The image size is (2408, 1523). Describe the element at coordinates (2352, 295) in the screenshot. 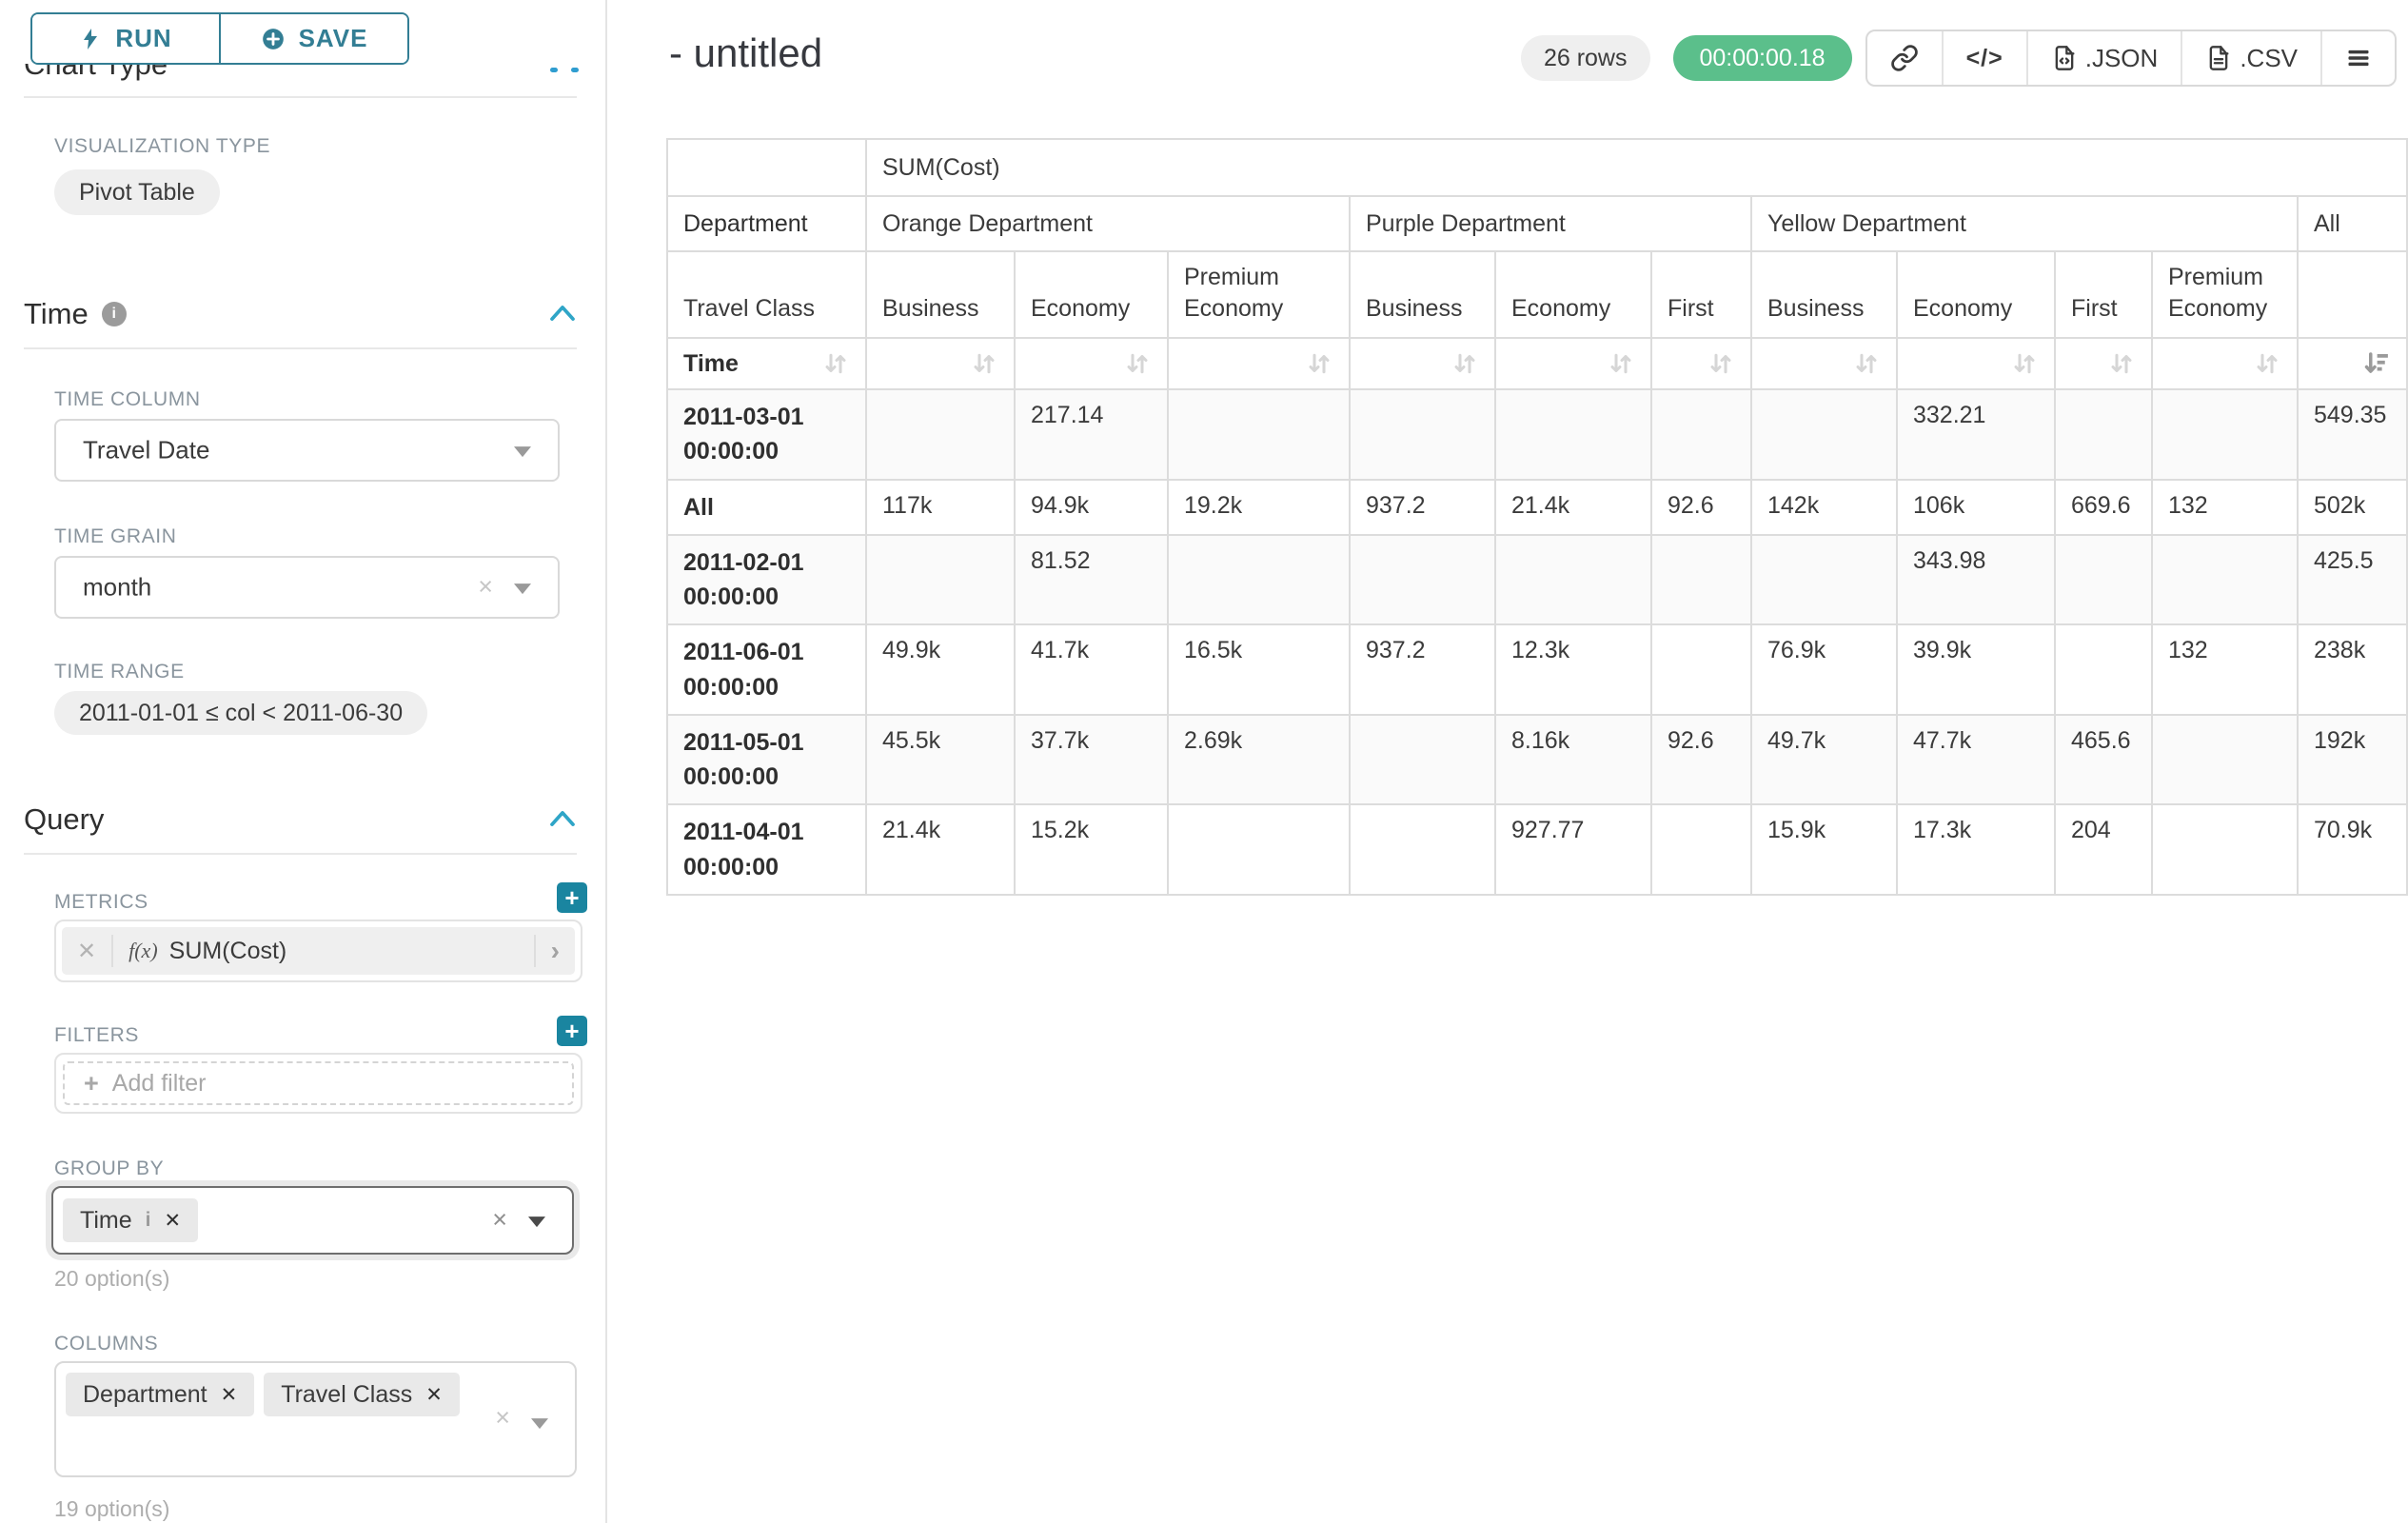

I see `class-header` at that location.